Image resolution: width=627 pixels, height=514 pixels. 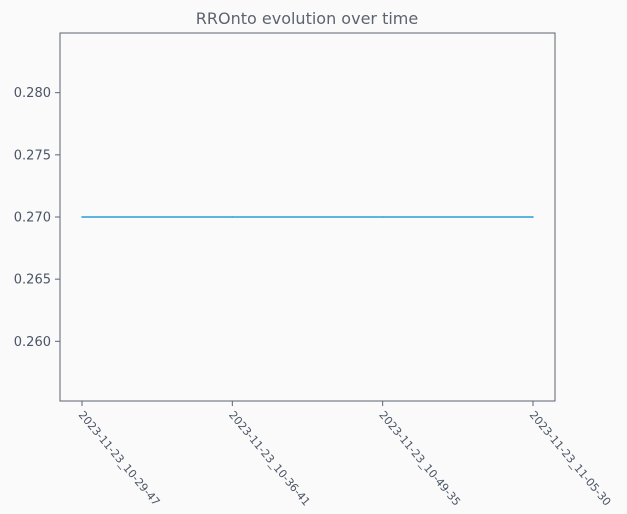 I want to click on chart-title: RROnto evolution over time, so click(x=307, y=18).